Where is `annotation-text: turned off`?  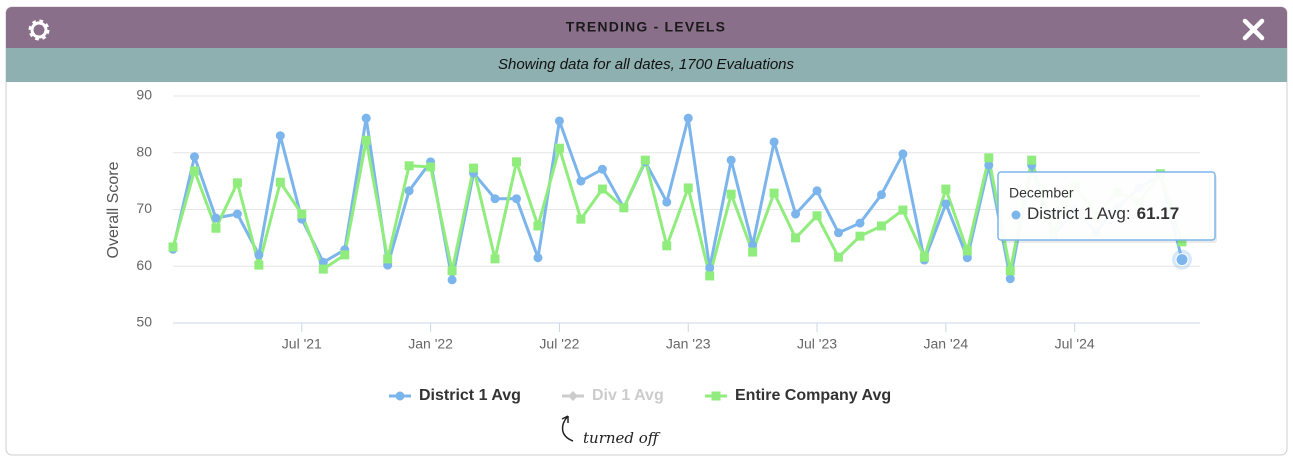 annotation-text: turned off is located at coordinates (622, 438).